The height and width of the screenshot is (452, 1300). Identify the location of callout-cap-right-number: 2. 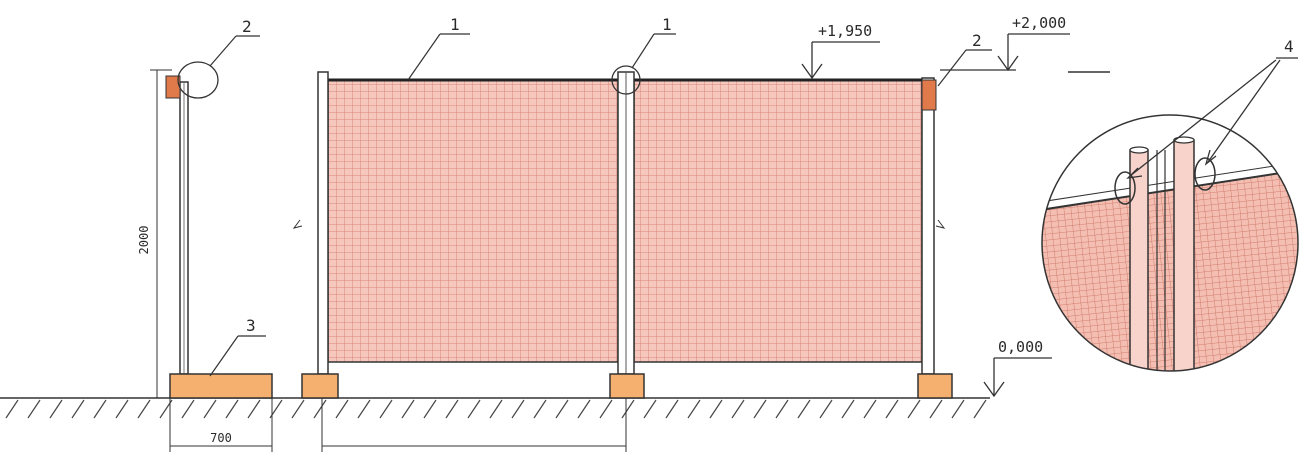
(977, 40).